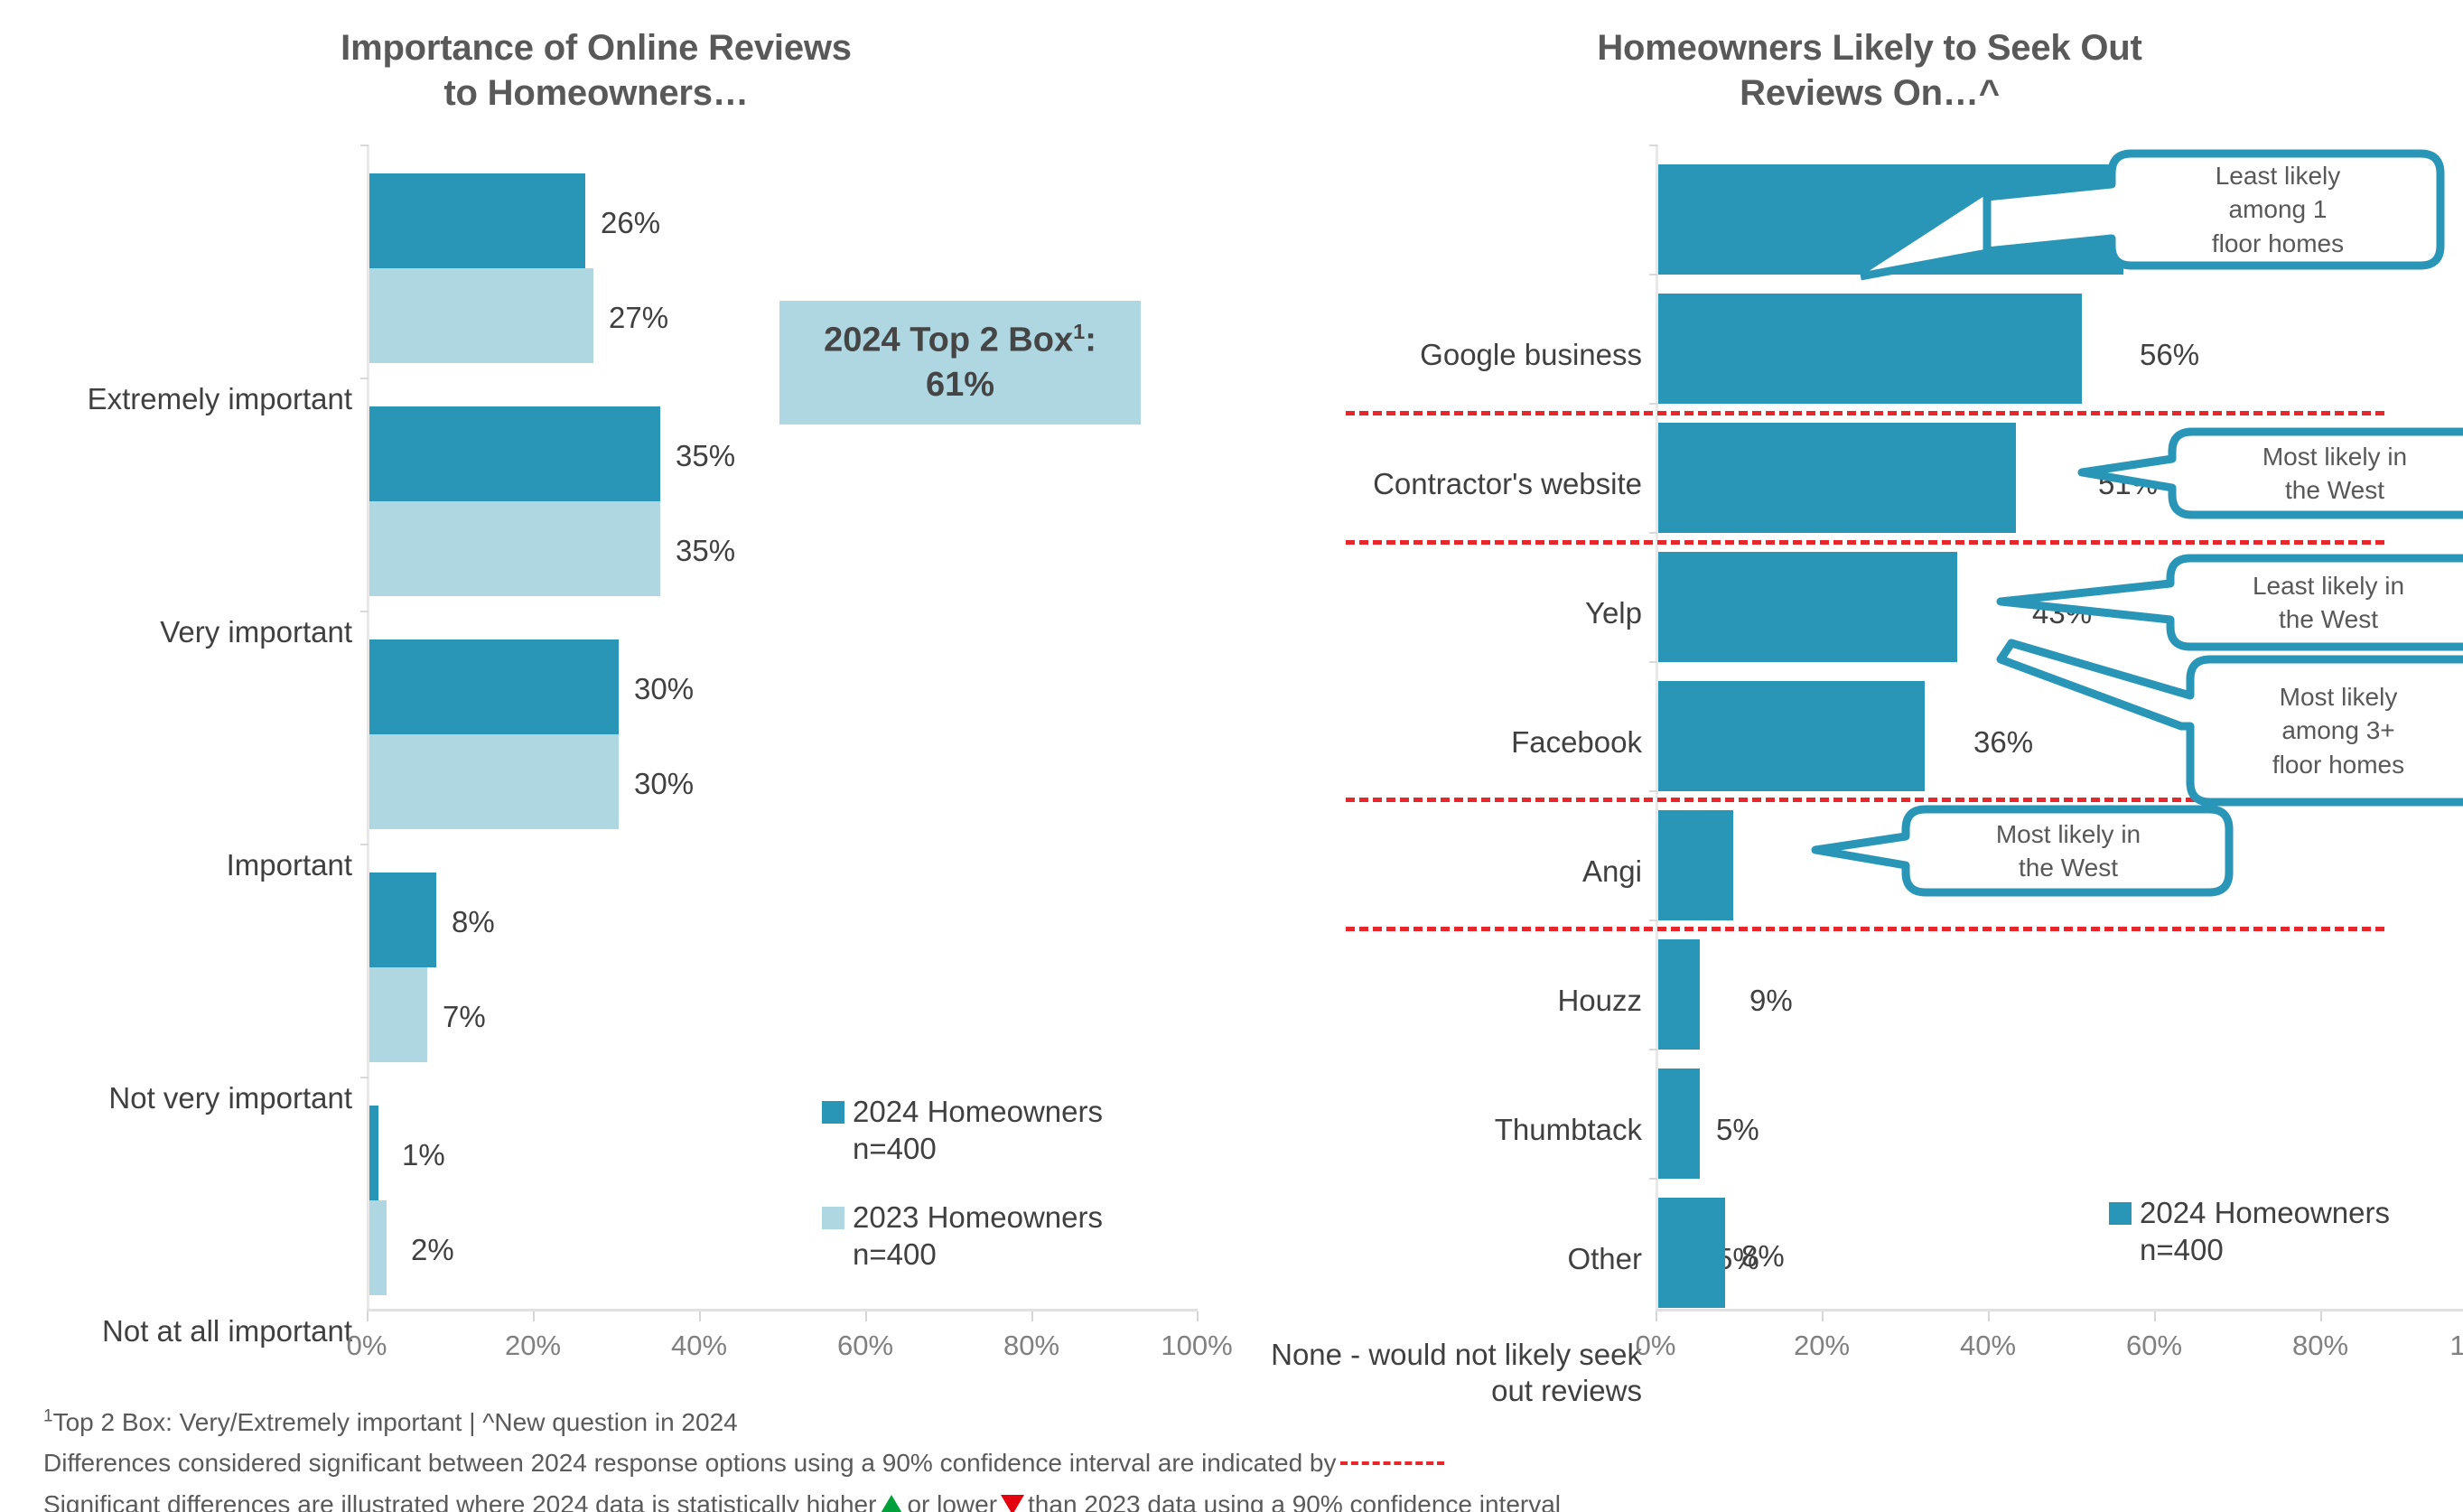  I want to click on left-category-label: Not at all important, so click(227, 1331).